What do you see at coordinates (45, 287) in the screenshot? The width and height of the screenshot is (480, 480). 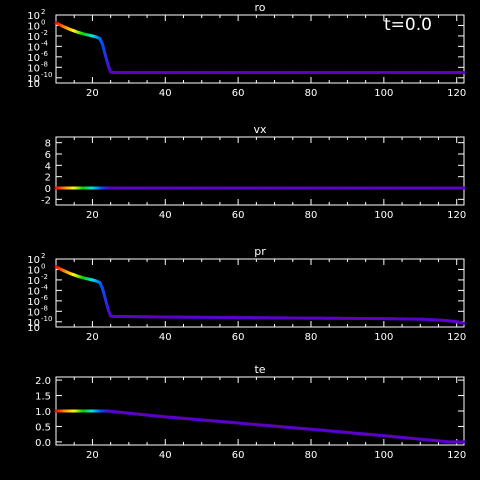 I see `panel-pr-ytick-exponent: -4` at bounding box center [45, 287].